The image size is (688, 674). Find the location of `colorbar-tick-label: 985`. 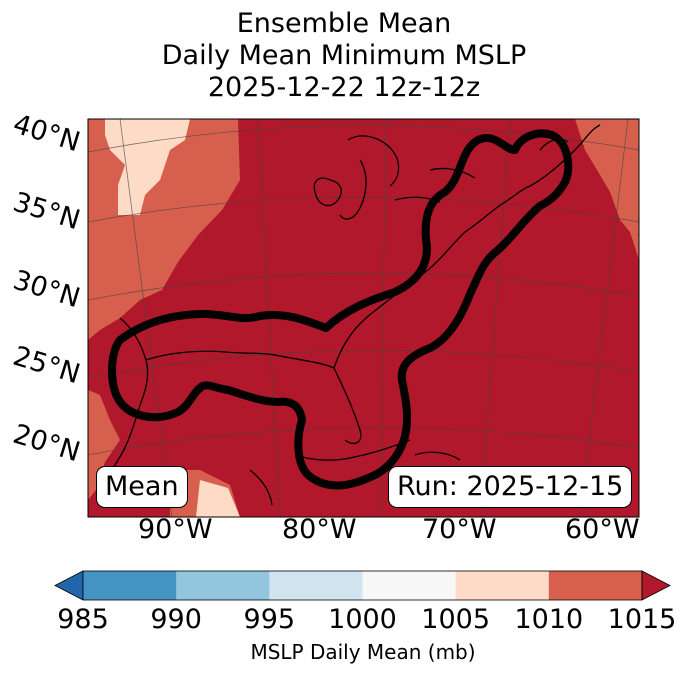

colorbar-tick-label: 985 is located at coordinates (83, 619).